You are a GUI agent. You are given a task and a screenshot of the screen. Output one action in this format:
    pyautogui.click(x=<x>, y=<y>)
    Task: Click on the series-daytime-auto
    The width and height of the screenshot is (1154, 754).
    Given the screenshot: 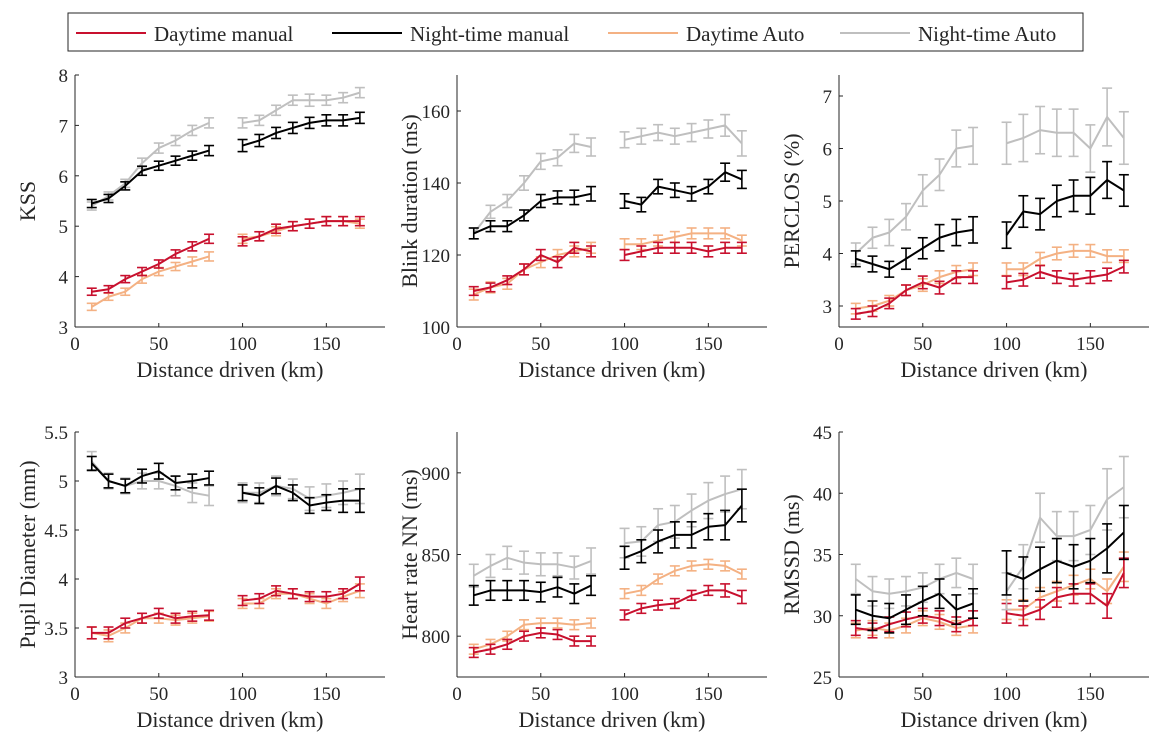 What is the action you would take?
    pyautogui.click(x=225, y=263)
    